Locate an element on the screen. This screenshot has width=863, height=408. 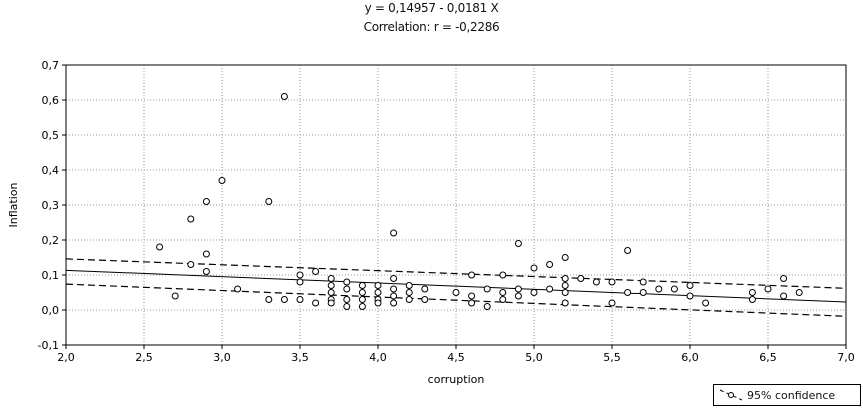
y-tick-label: 0,5 is located at coordinates (51, 135).